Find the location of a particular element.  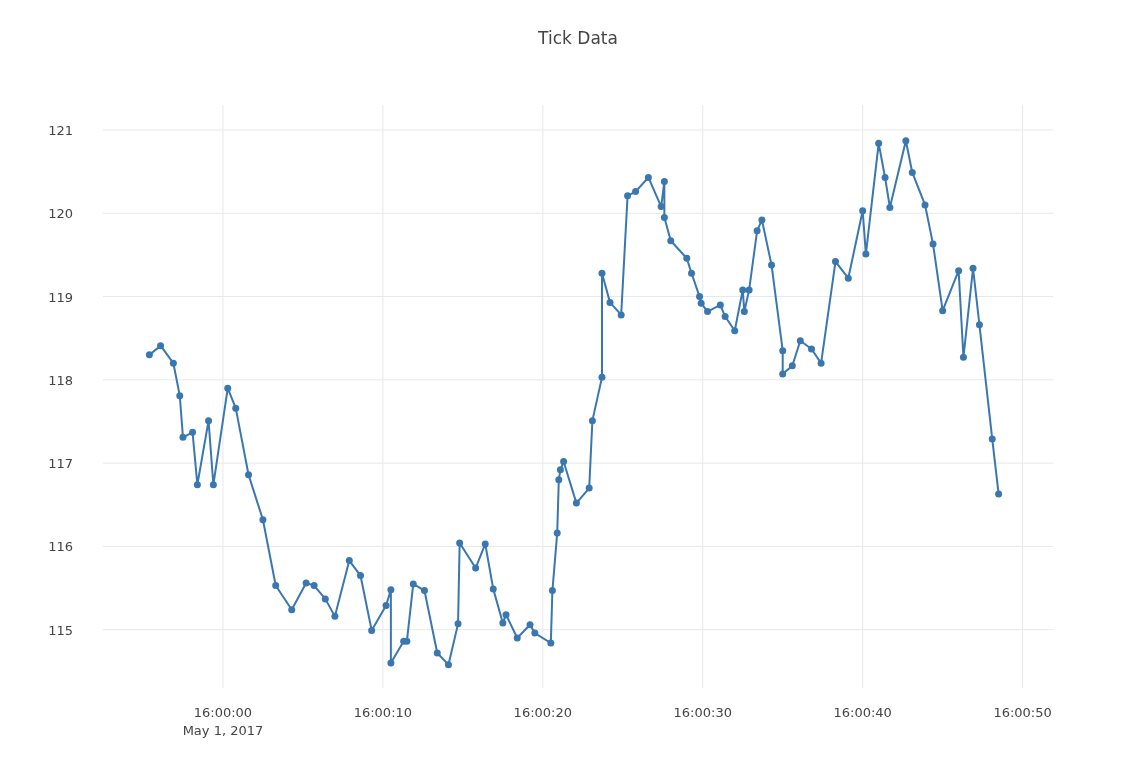

x-tick-label: 16:00:40 is located at coordinates (862, 712).